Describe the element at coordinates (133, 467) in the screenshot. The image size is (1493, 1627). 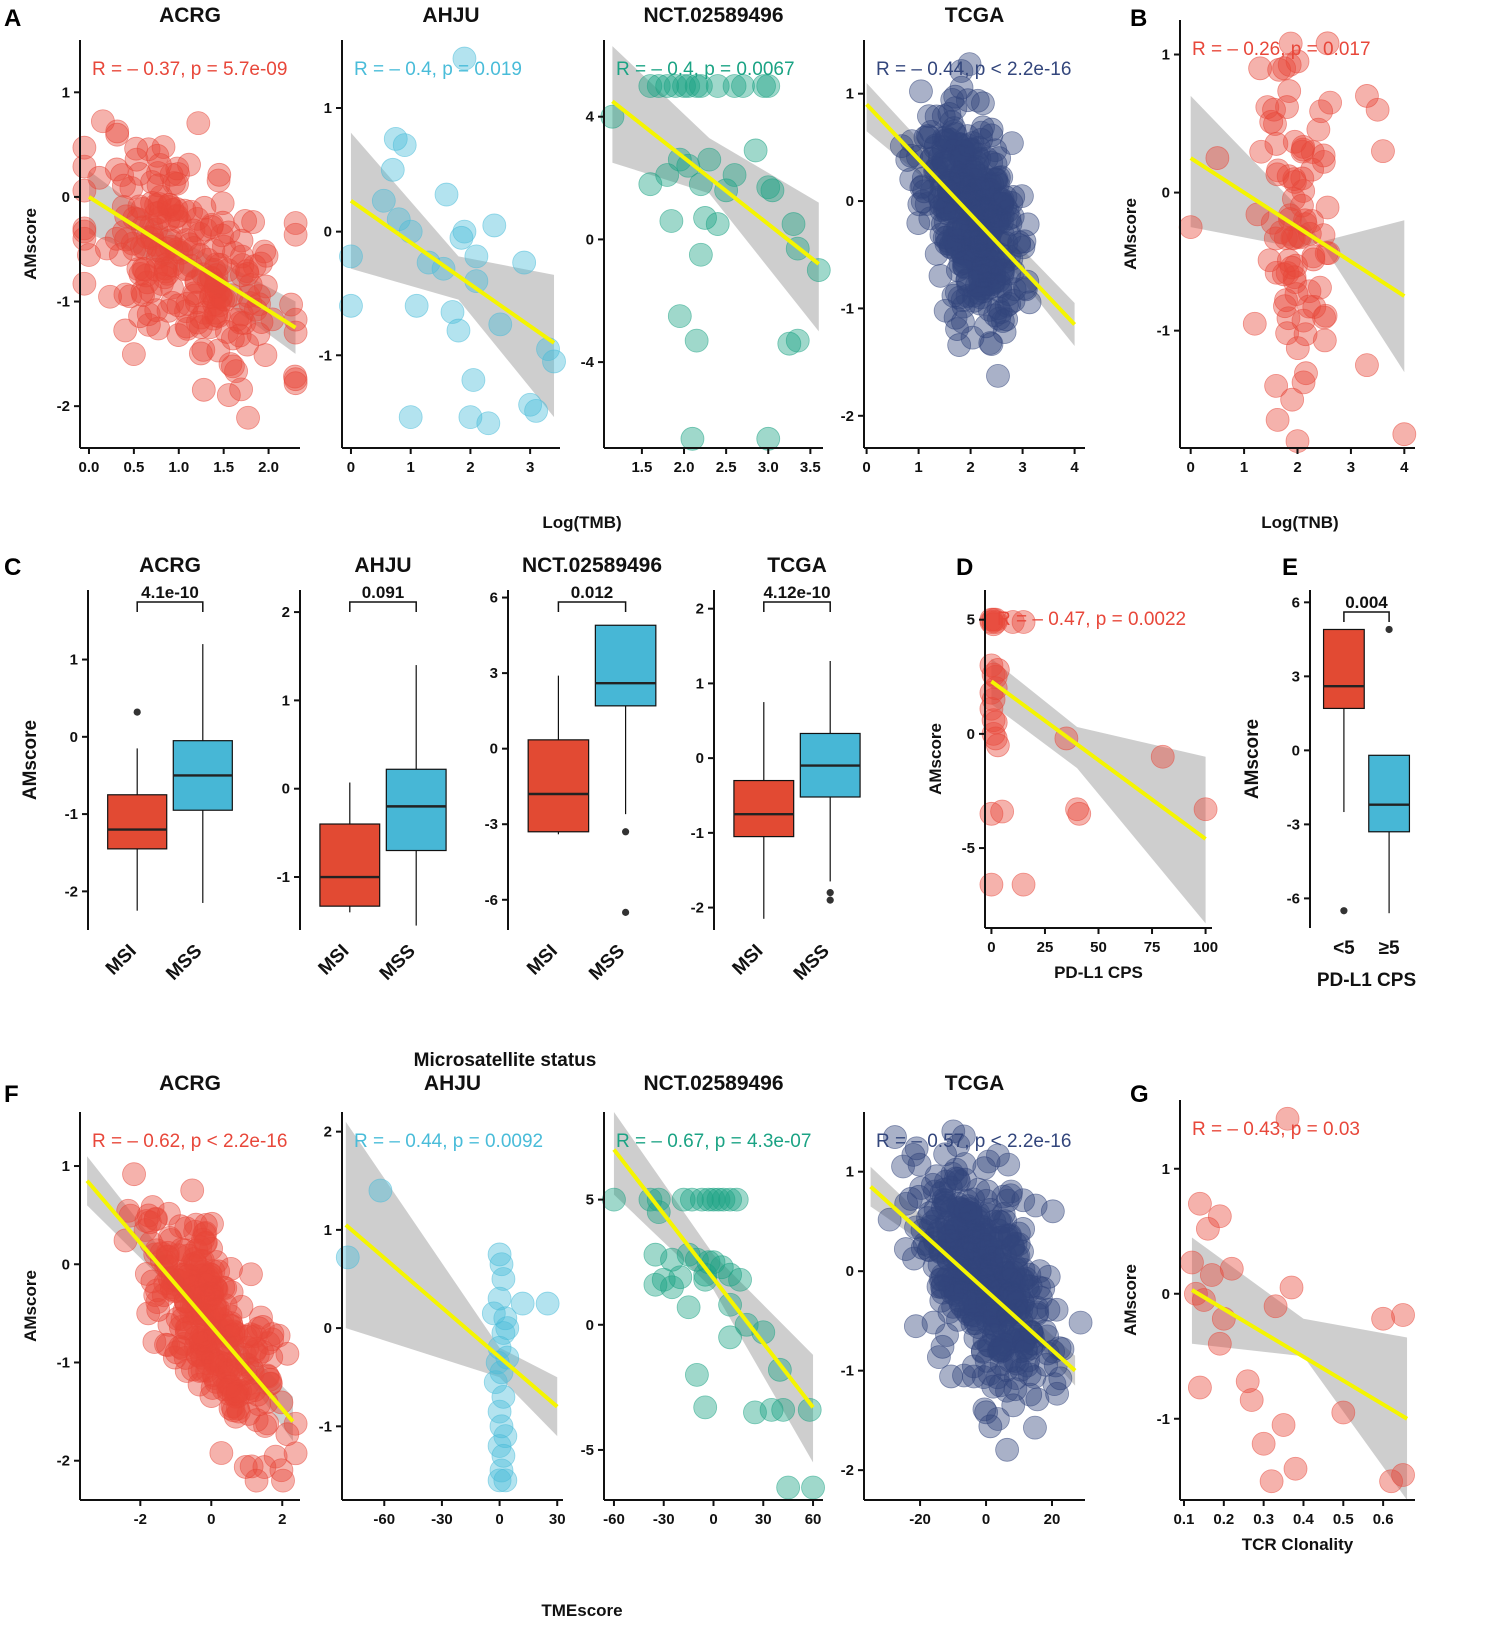
I see `x-tick-label: 0.5` at that location.